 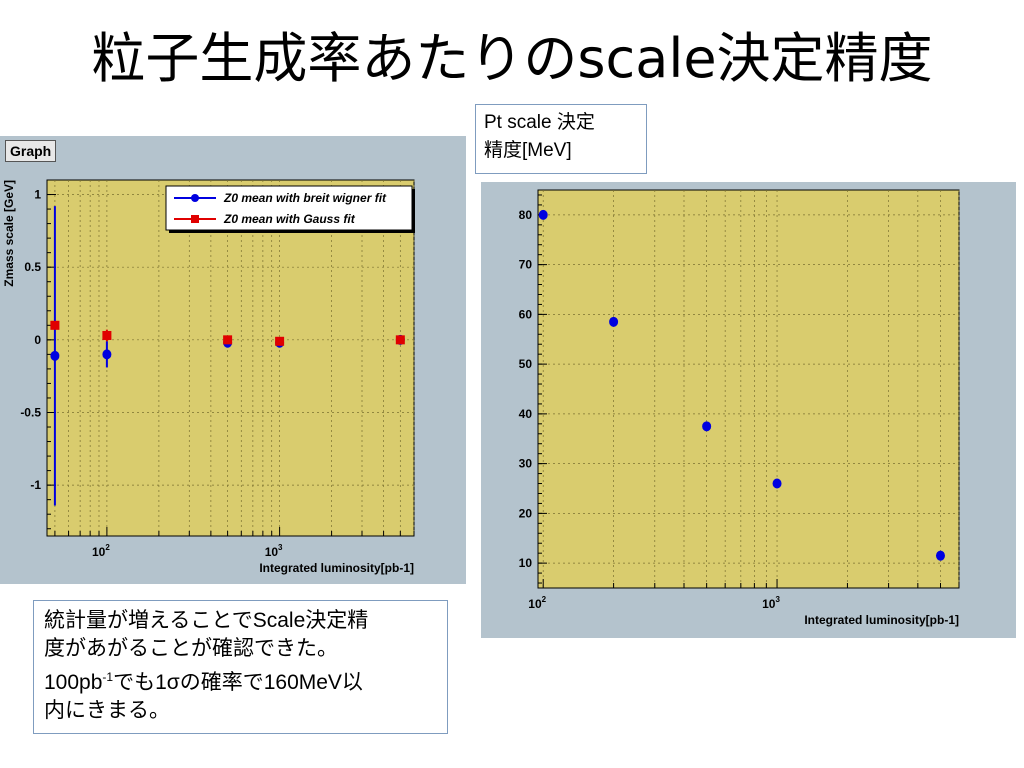 What do you see at coordinates (37, 195) in the screenshot?
I see `y-tick-label: 1` at bounding box center [37, 195].